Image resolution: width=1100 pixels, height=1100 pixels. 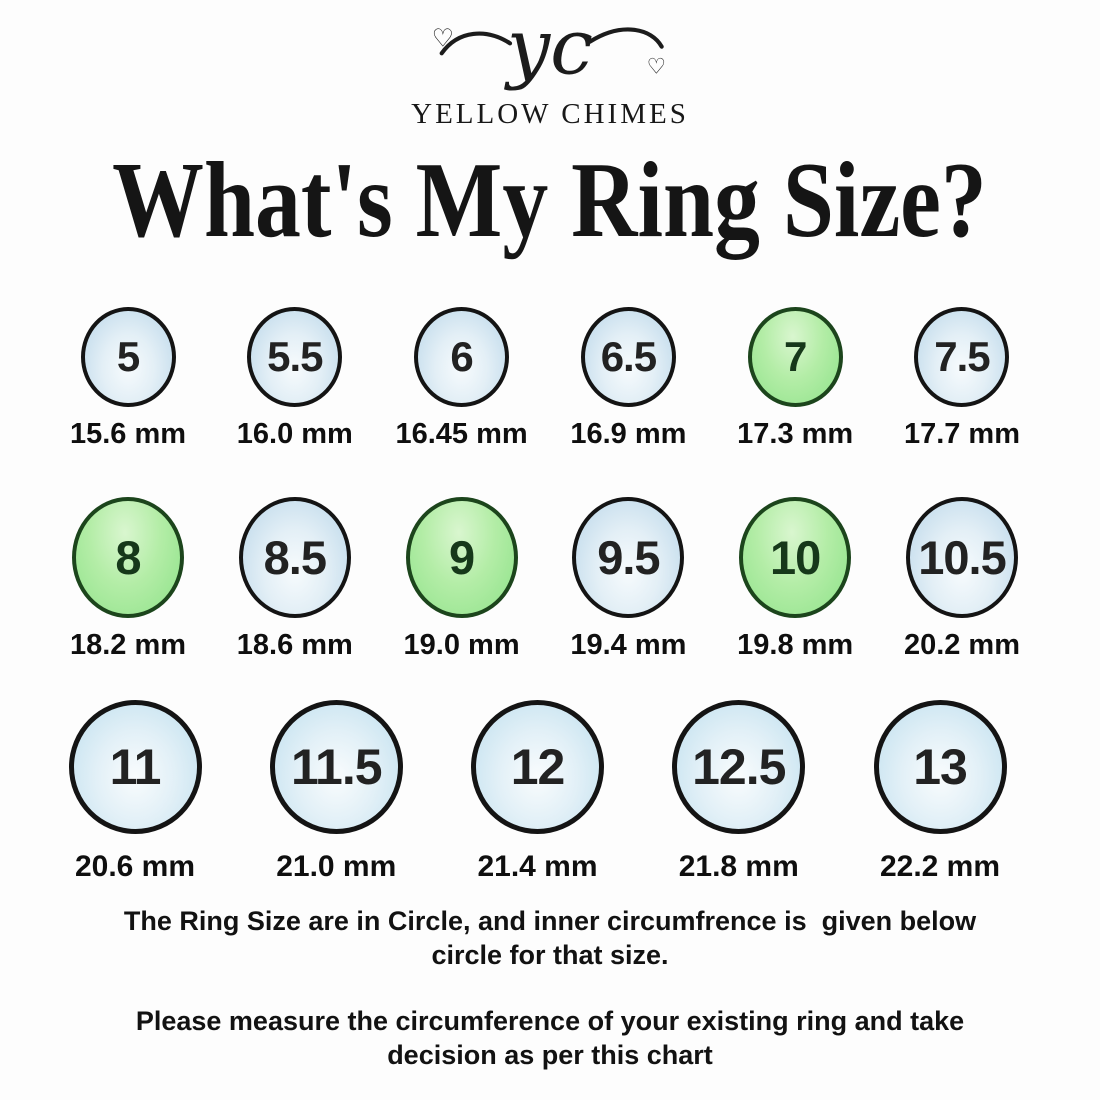 I want to click on ring-size-cell: 9.5 19.4 mm, so click(x=628, y=579).